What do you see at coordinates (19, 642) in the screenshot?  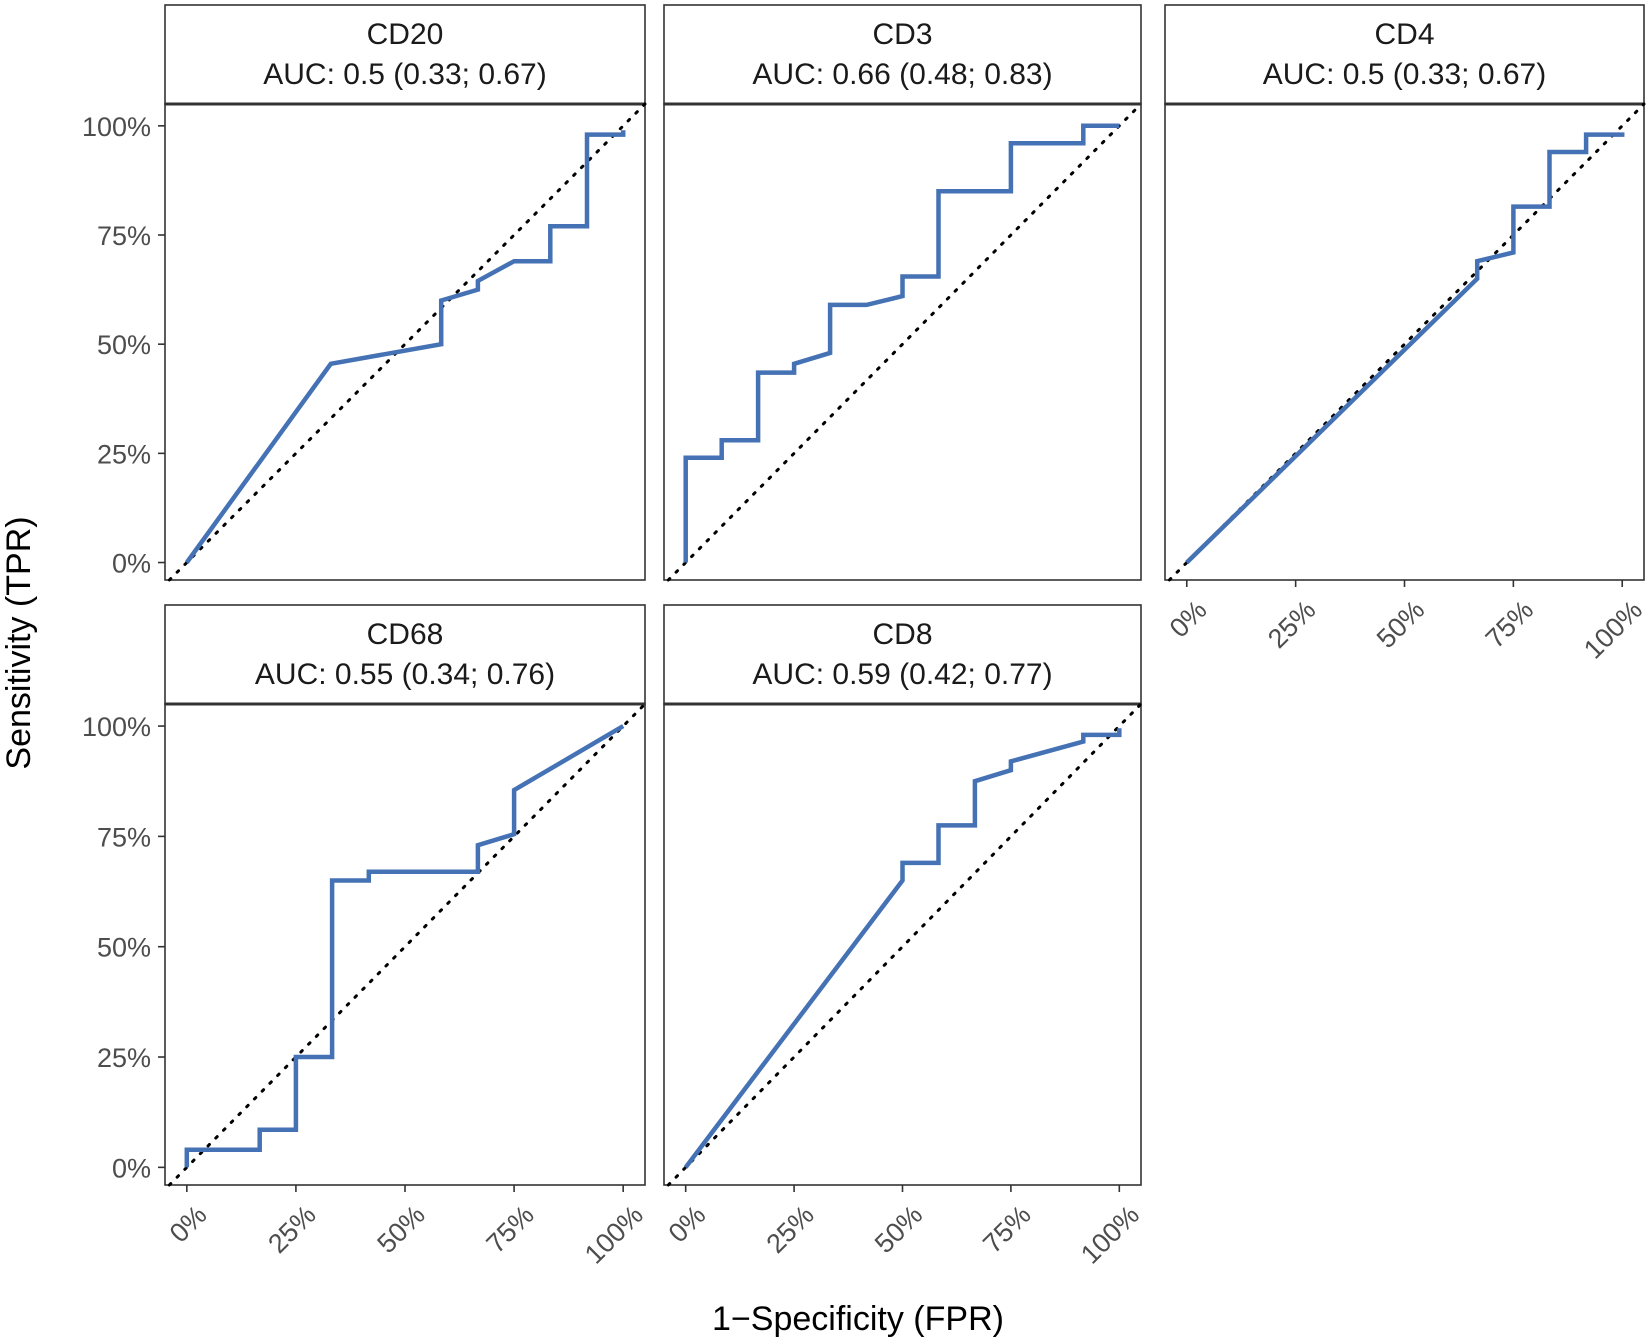 I see `y-axis-title: Sensitivity (TPR)` at bounding box center [19, 642].